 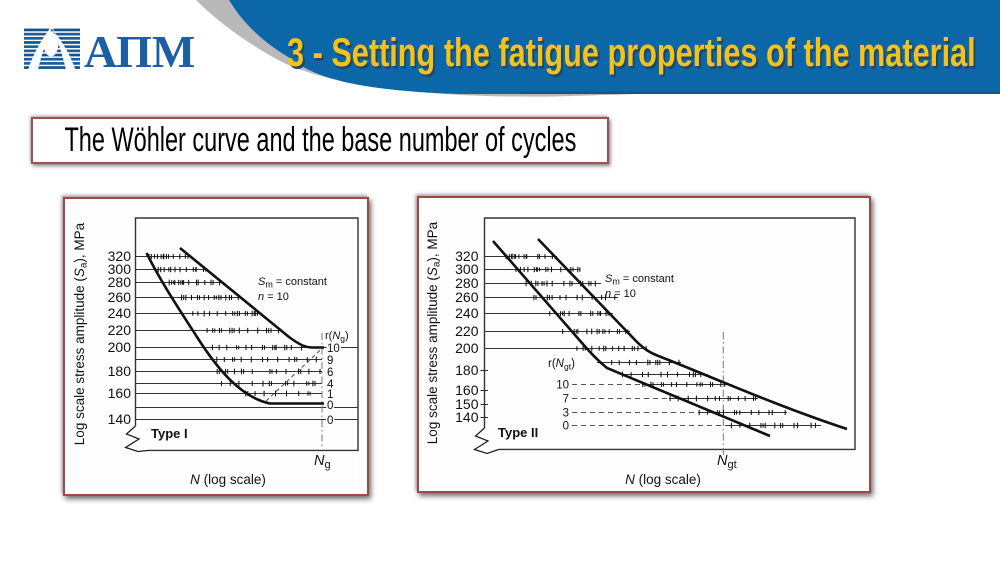 I want to click on svg-text: 9, so click(x=330, y=361).